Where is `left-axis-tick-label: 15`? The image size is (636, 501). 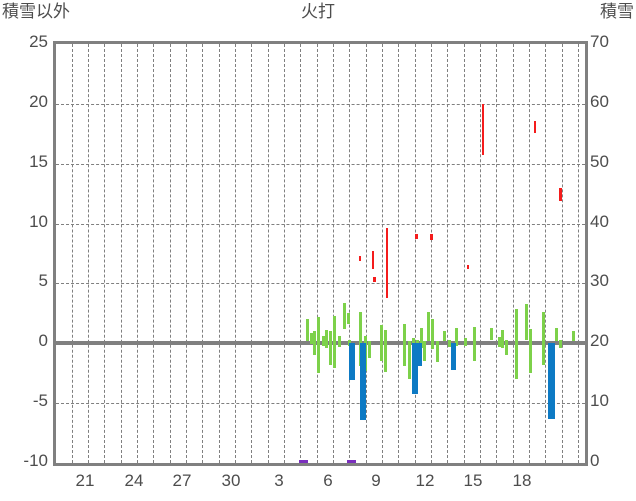
left-axis-tick-label: 15 is located at coordinates (38, 161).